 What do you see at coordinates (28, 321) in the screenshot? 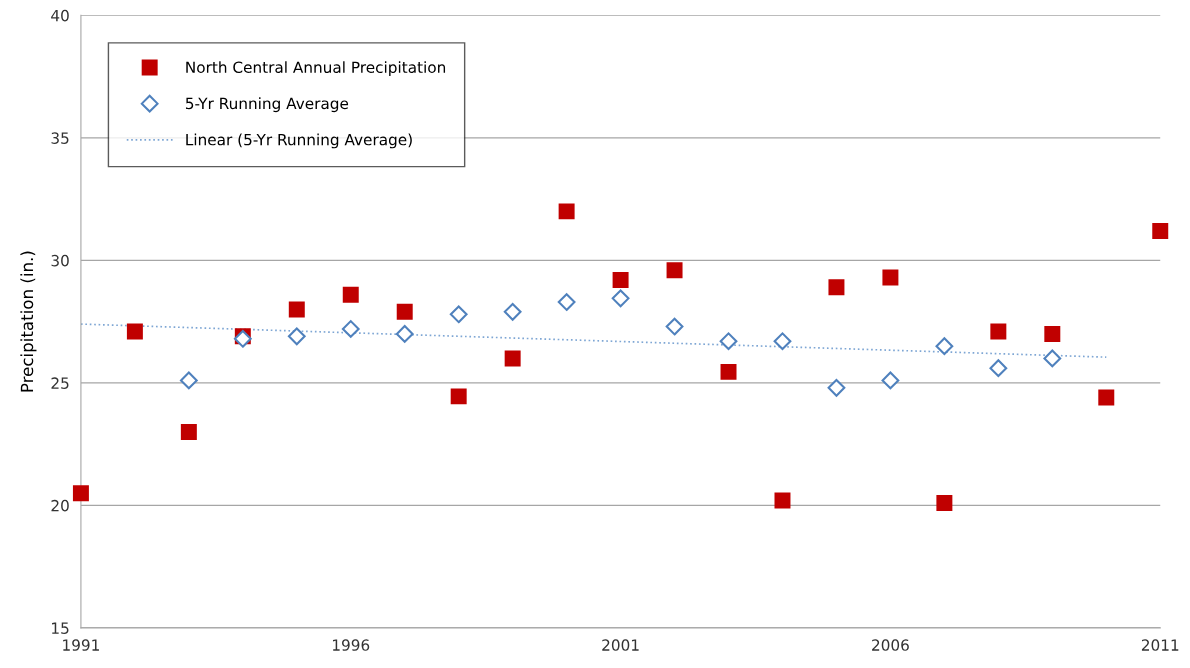
I see `y-axis-title: Precipitation (in.)` at bounding box center [28, 321].